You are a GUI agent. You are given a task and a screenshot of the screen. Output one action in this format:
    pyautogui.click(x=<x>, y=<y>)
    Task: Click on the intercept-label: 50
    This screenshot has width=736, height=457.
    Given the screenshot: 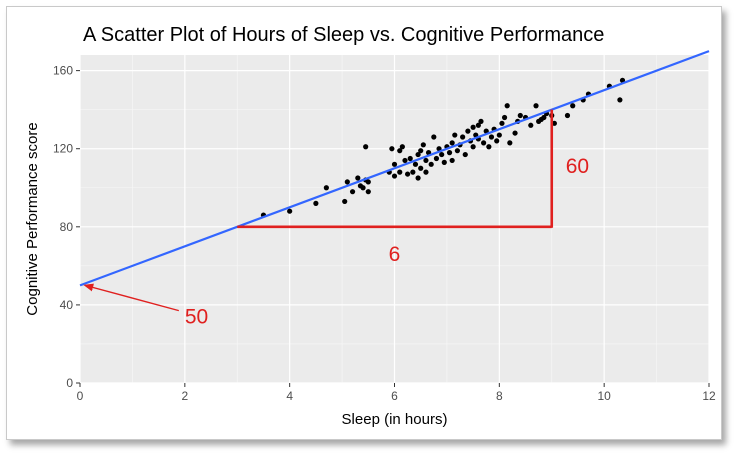 What is the action you would take?
    pyautogui.click(x=196, y=317)
    